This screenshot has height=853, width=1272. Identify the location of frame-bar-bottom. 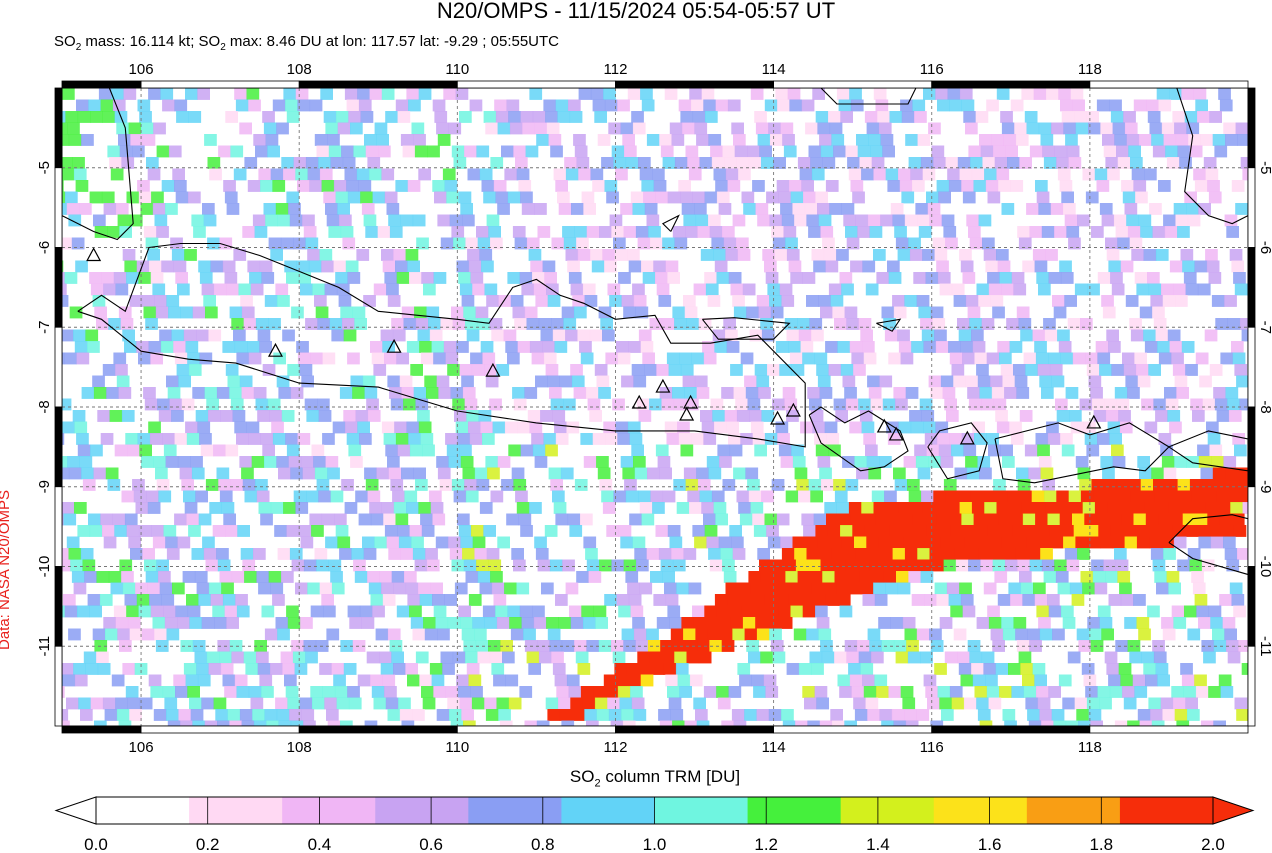
(536, 729).